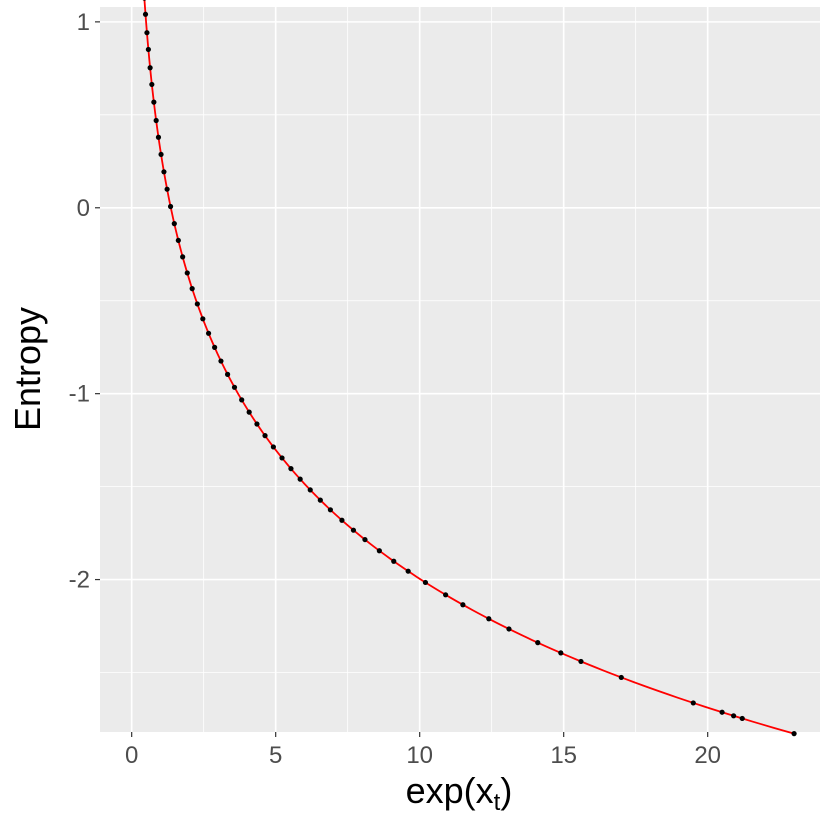  Describe the element at coordinates (419, 755) in the screenshot. I see `x-tick-label: 10` at that location.